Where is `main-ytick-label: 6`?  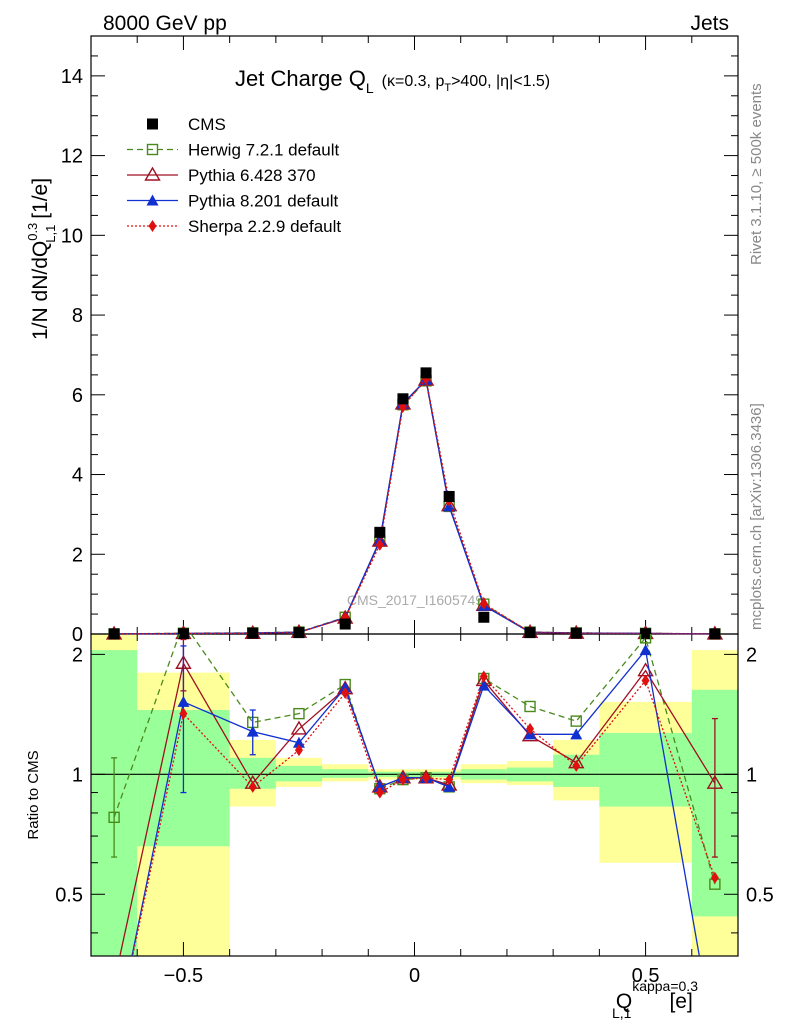
main-ytick-label: 6 is located at coordinates (77, 396).